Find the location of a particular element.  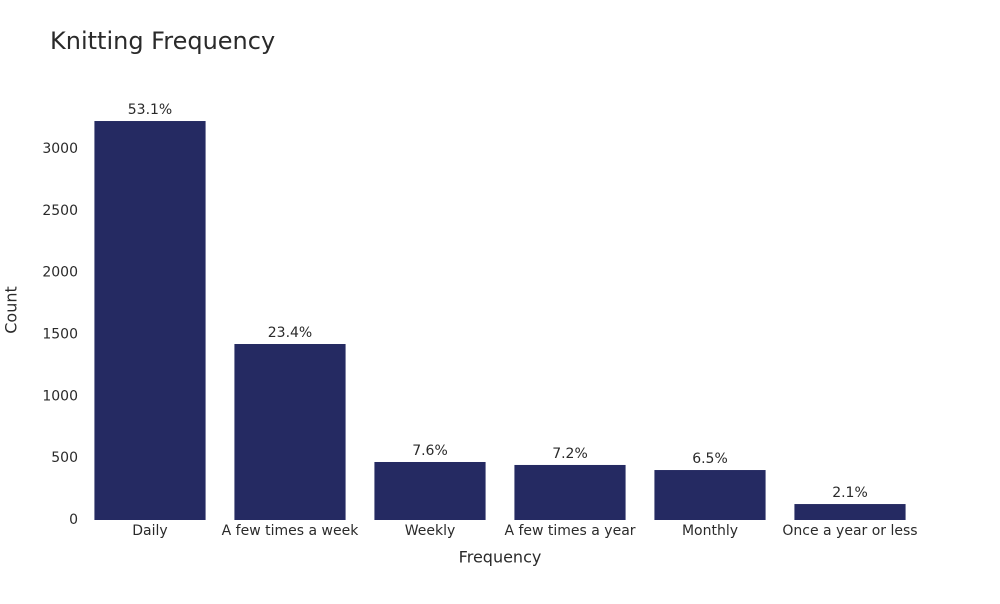

bar-label: 6.5% is located at coordinates (710, 459).